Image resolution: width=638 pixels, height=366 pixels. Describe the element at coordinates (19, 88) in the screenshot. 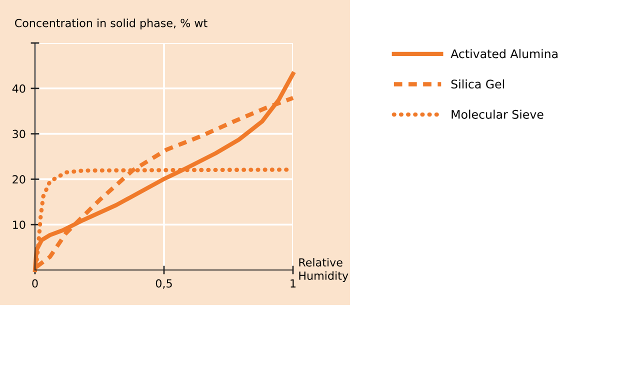

I see `y-tick-label: 40` at that location.